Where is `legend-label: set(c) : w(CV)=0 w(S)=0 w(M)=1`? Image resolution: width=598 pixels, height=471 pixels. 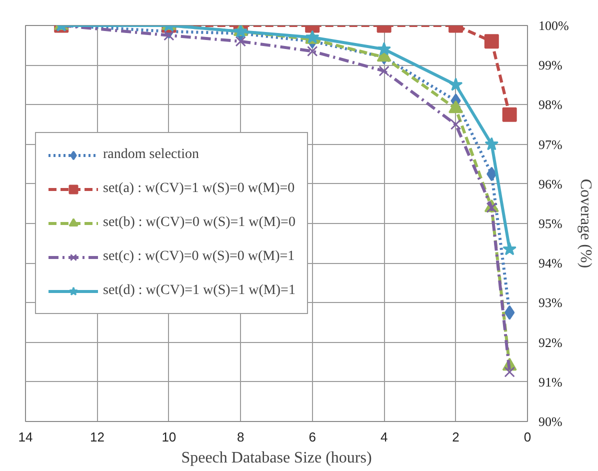
legend-label: set(c) : w(CV)=0 w(S)=0 w(M)=1 is located at coordinates (199, 257).